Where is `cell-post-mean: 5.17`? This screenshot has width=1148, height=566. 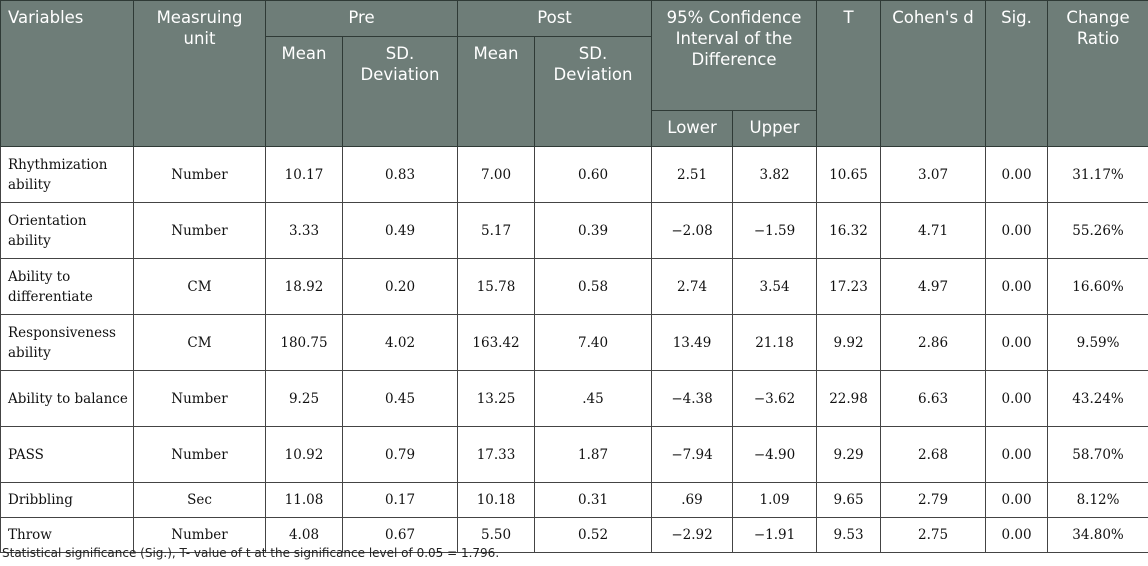
cell-post-mean: 5.17 is located at coordinates (496, 230).